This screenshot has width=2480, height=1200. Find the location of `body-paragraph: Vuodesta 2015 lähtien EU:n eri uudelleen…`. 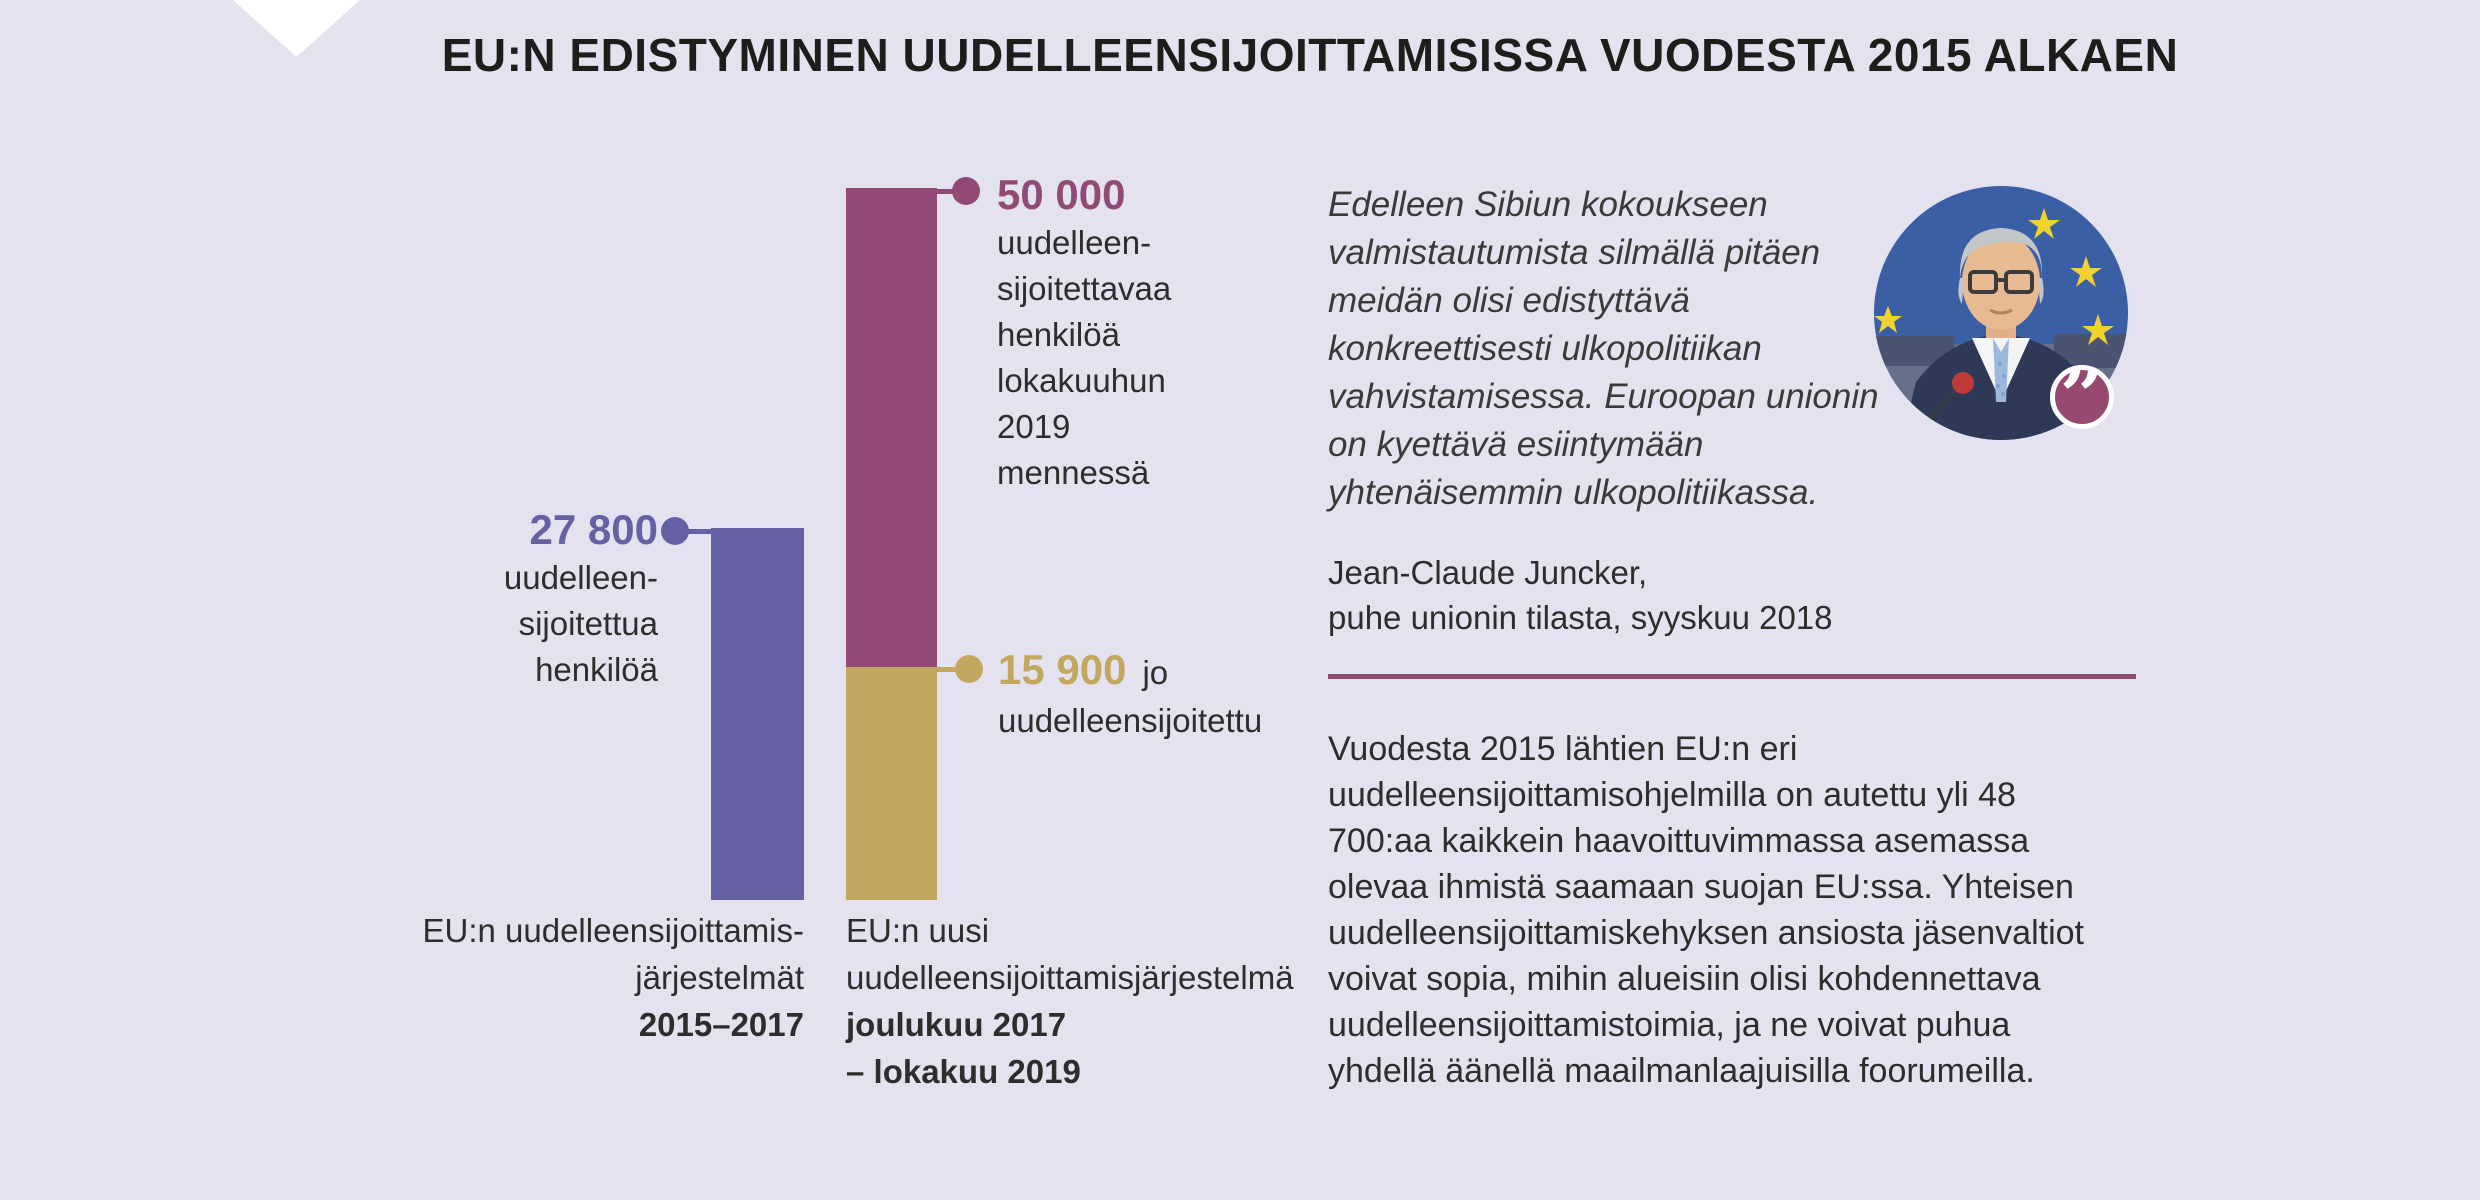

body-paragraph: Vuodesta 2015 lähtien EU:n eri uudelleen… is located at coordinates (1706, 910).